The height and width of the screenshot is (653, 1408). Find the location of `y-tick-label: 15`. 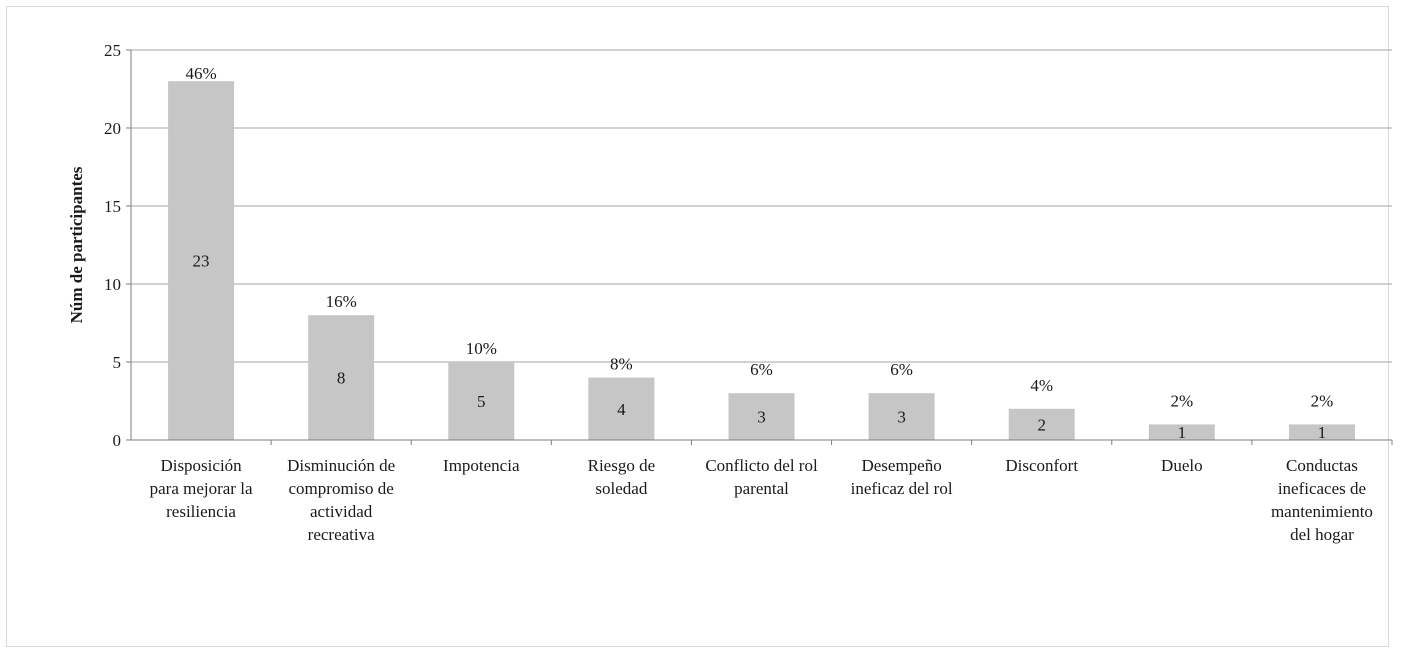

y-tick-label: 15 is located at coordinates (112, 206).